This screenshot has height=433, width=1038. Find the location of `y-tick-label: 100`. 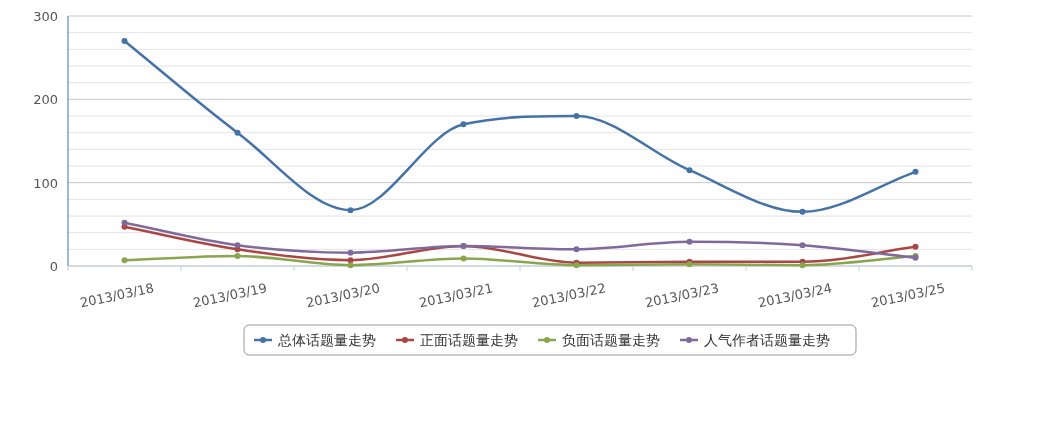

y-tick-label: 100 is located at coordinates (45, 183).